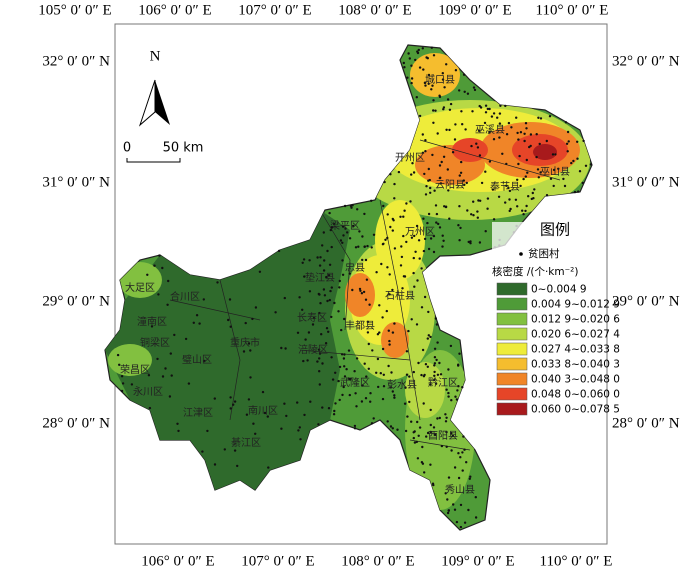  What do you see at coordinates (575, 410) in the screenshot?
I see `legend-class-label: 0.060 0~0.078 5` at bounding box center [575, 410].